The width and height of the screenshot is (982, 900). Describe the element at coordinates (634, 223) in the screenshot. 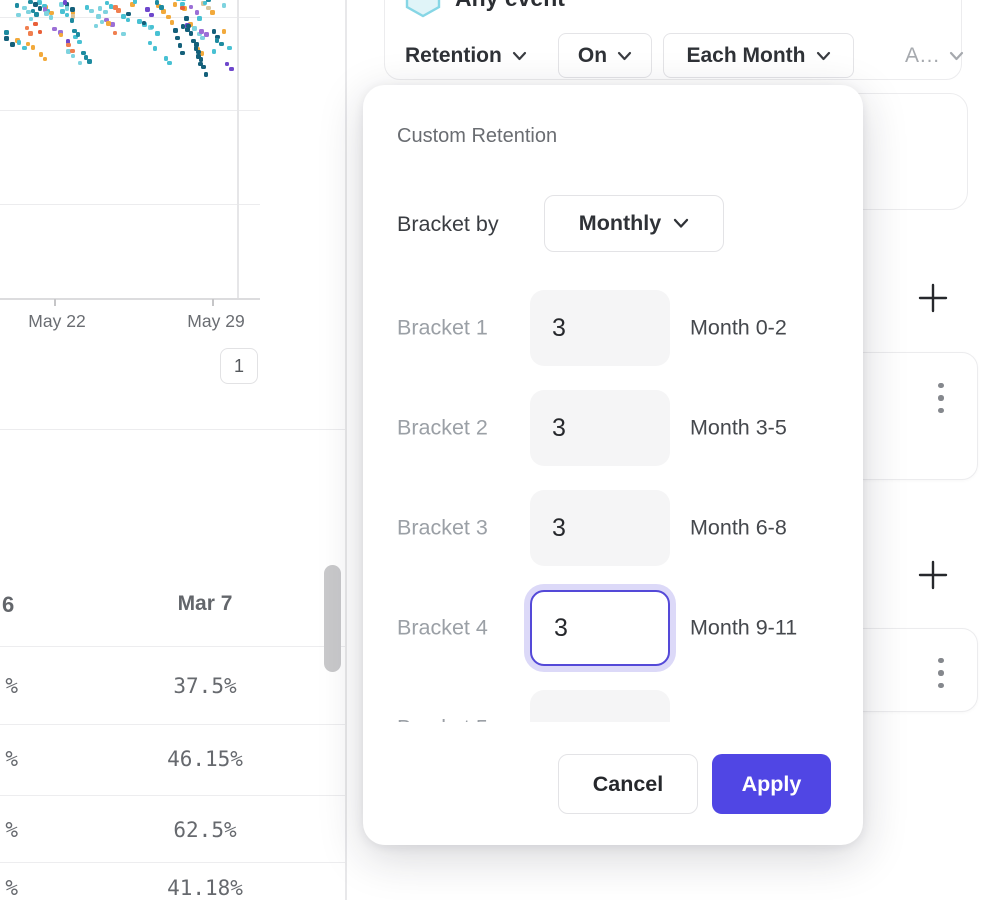

I see `bracket-by-dropdown: Monthly` at that location.